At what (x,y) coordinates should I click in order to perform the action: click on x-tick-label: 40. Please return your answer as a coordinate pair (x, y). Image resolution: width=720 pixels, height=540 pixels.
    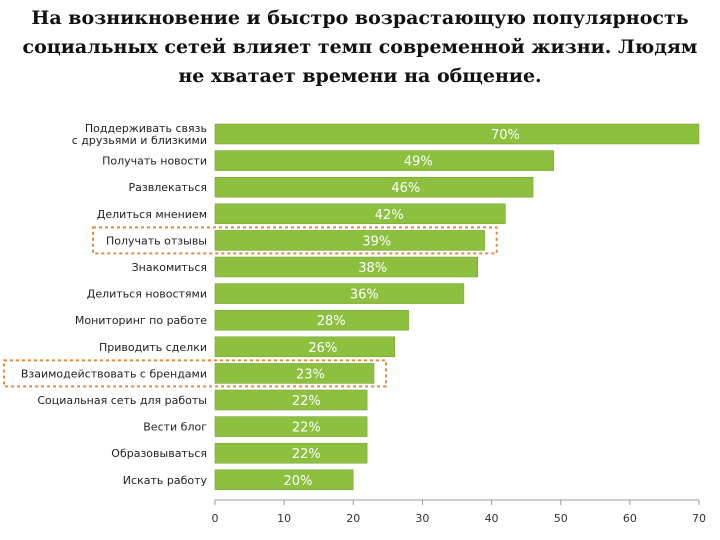
    Looking at the image, I should click on (492, 518).